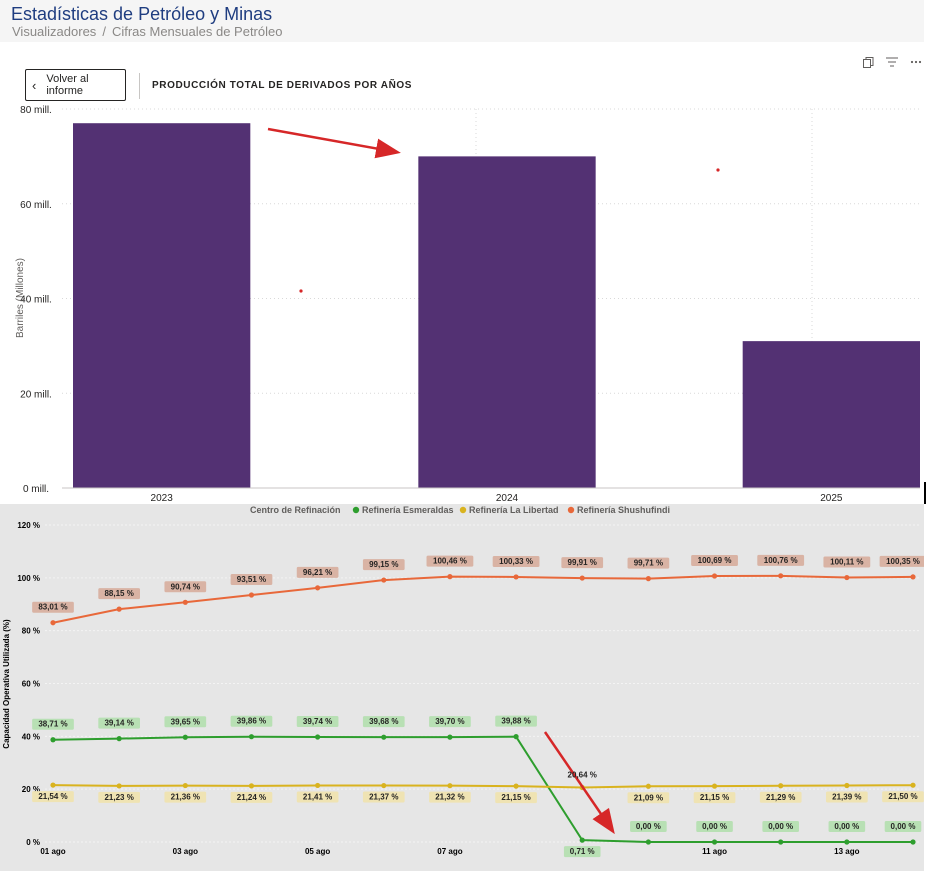  Describe the element at coordinates (28, 578) in the screenshot. I see `line-y-tick-label: 100 %` at that location.